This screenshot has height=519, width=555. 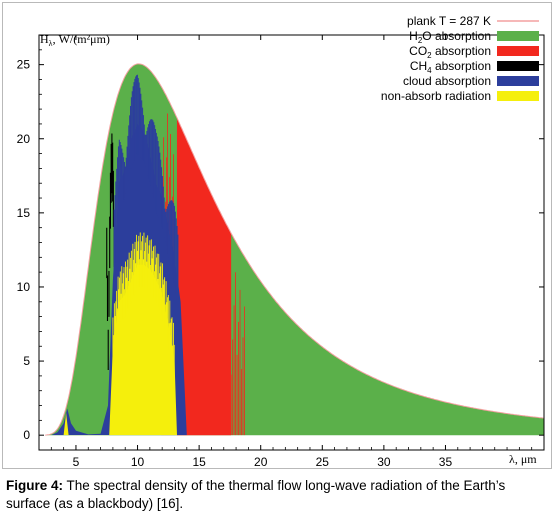 What do you see at coordinates (26, 435) in the screenshot?
I see `y-tick-label: 0` at bounding box center [26, 435].